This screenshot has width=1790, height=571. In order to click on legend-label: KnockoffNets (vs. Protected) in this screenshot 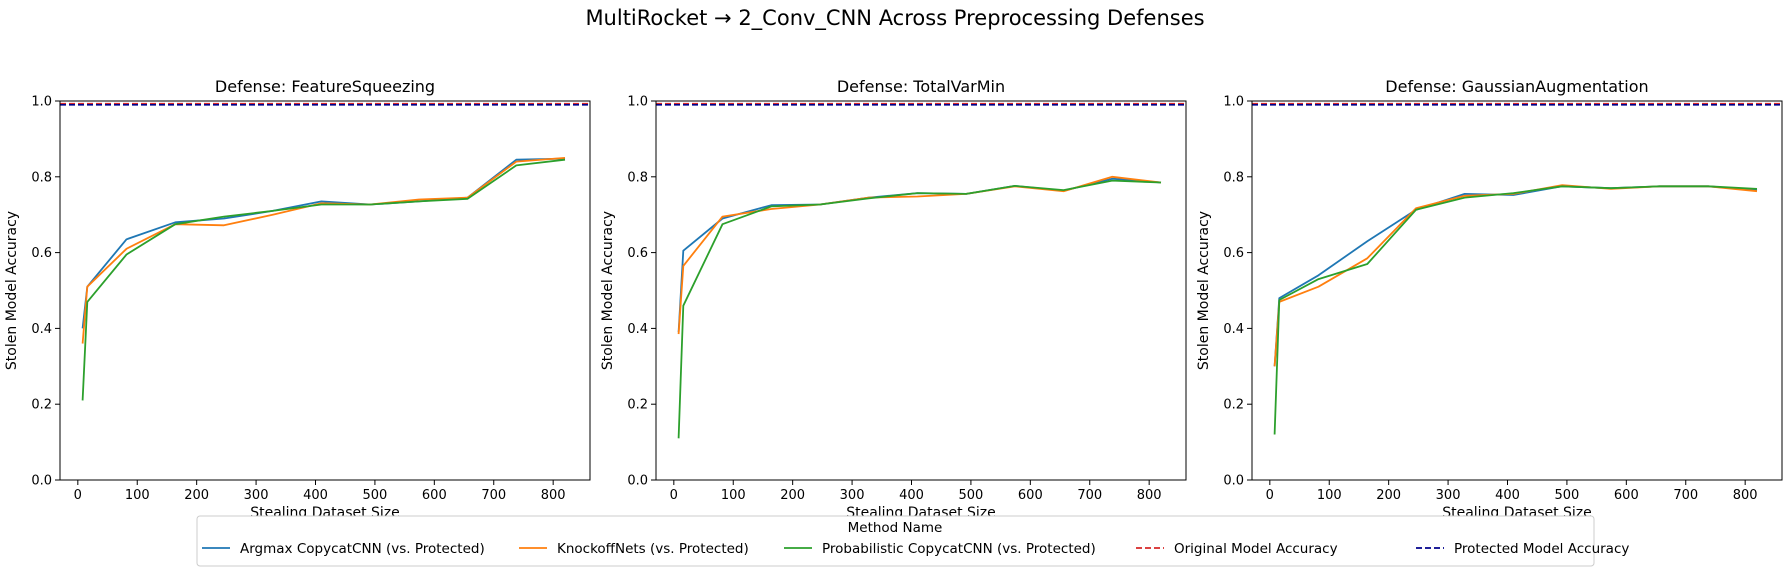, I will do `click(653, 549)`.